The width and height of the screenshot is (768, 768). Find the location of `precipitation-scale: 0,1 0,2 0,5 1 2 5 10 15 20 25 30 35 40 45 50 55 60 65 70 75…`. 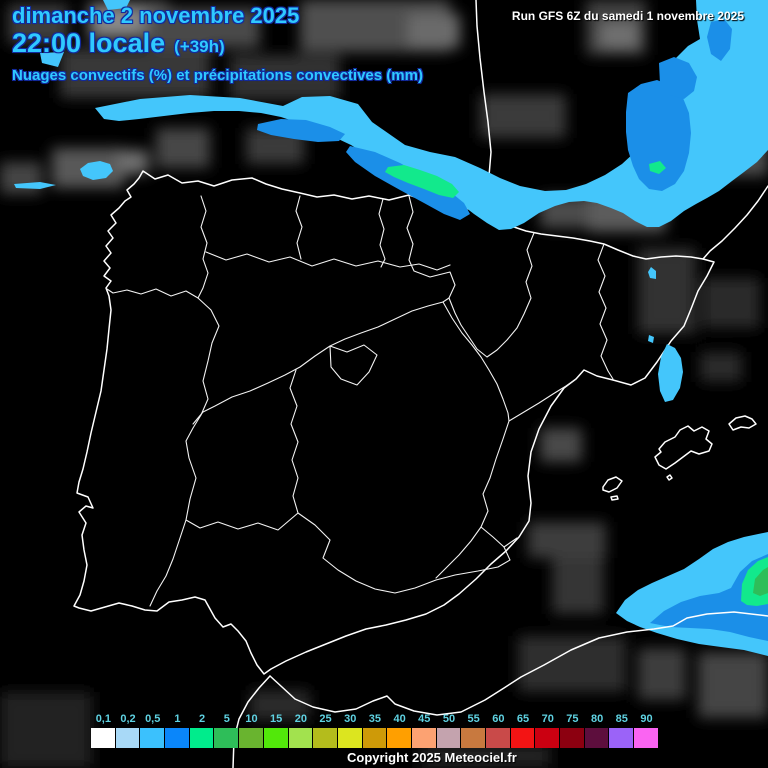

precipitation-scale: 0,1 0,2 0,5 1 2 5 10 15 20 25 30 35 40 45 50 55 60 65 70 75… is located at coordinates (375, 729).